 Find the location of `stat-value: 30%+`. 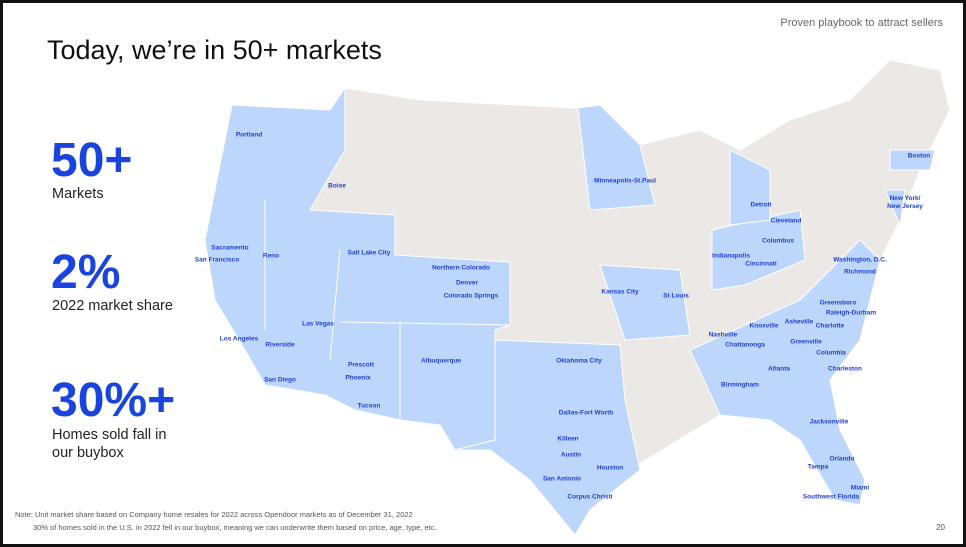

stat-value: 30%+ is located at coordinates (113, 400).